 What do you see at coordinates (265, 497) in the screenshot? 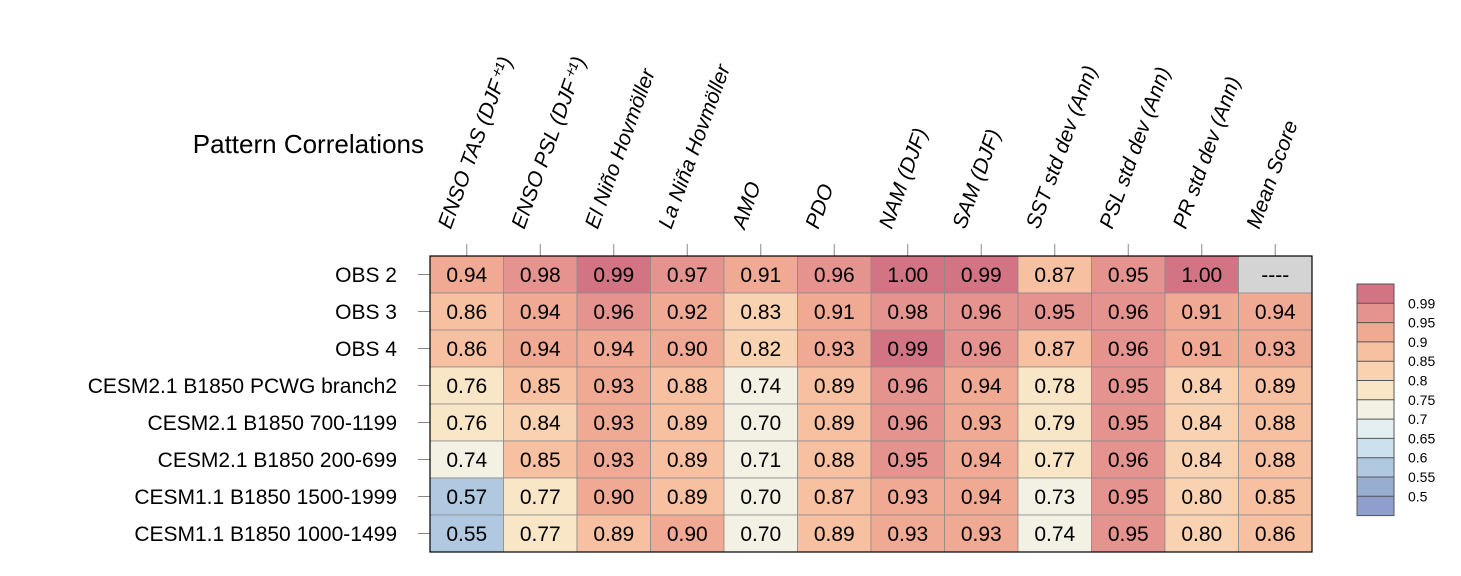
I see `row-label: CESM1.1 B1850 1500-1999` at bounding box center [265, 497].